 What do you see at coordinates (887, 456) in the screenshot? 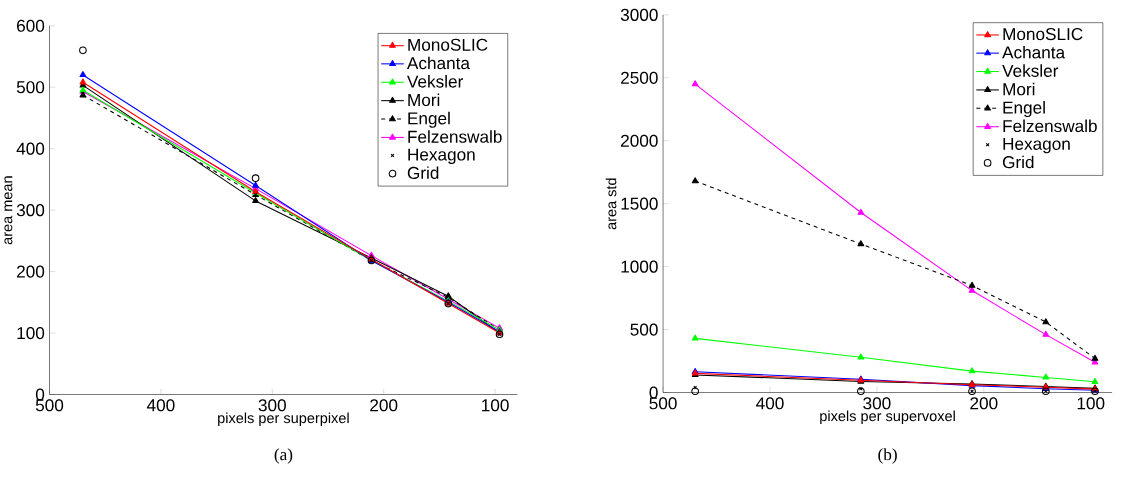
I see `text: (b)` at bounding box center [887, 456].